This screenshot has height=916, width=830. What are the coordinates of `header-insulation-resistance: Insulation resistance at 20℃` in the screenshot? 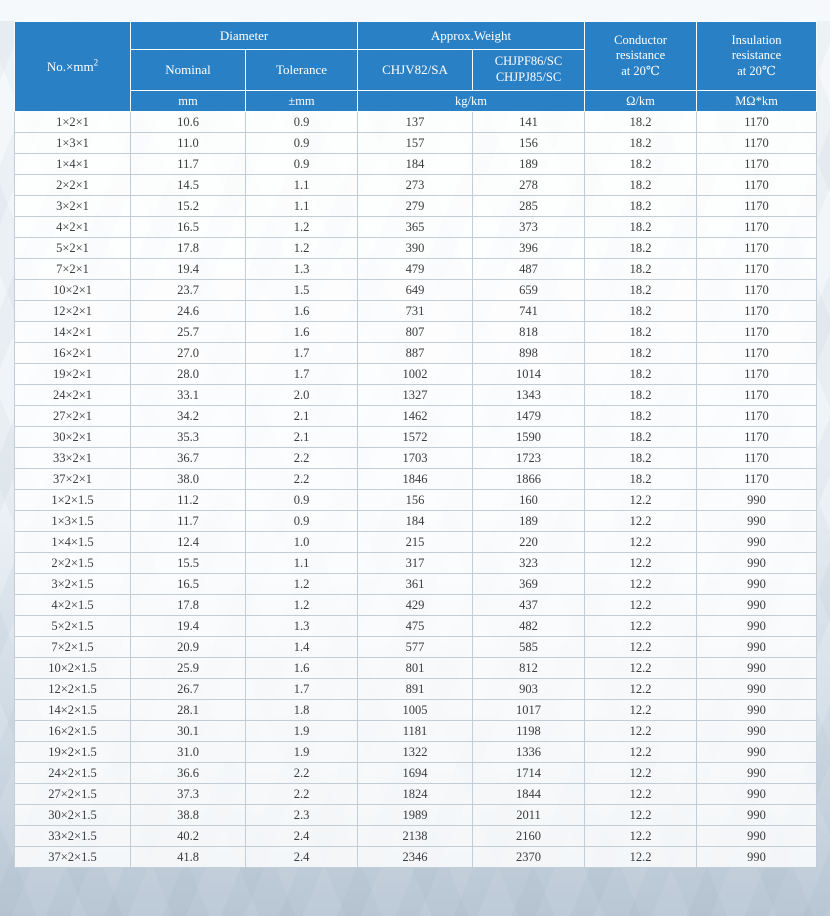 It's located at (757, 56).